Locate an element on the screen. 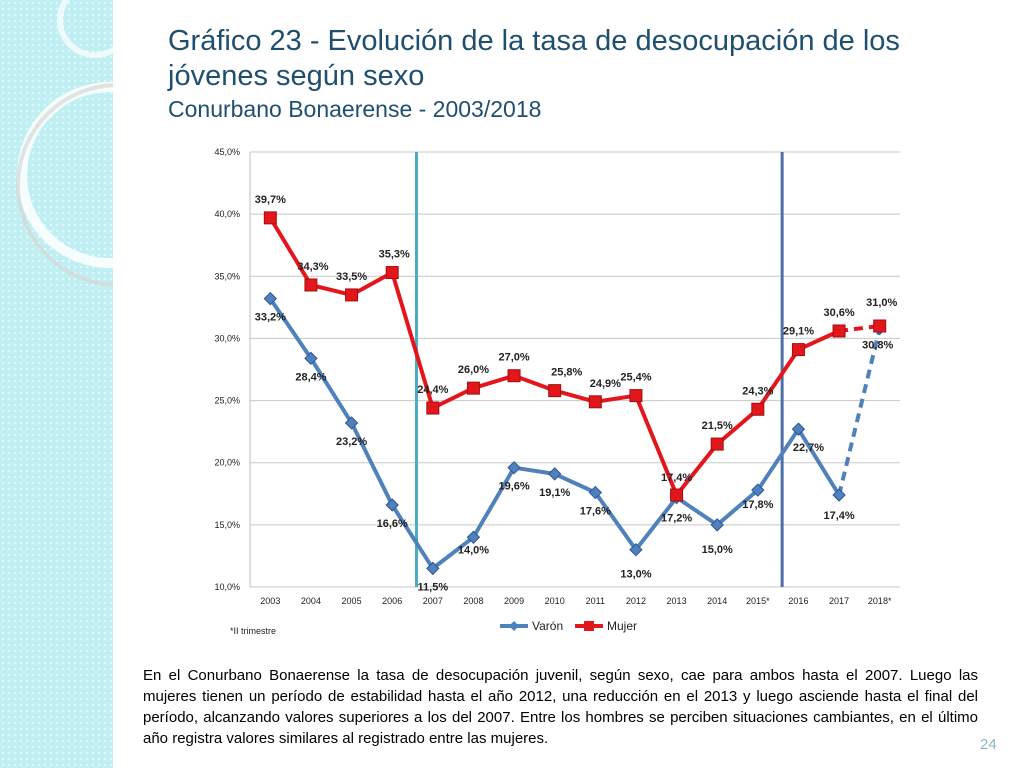 The image size is (1024, 768). data-label-mujer: 24,3% is located at coordinates (757, 391).